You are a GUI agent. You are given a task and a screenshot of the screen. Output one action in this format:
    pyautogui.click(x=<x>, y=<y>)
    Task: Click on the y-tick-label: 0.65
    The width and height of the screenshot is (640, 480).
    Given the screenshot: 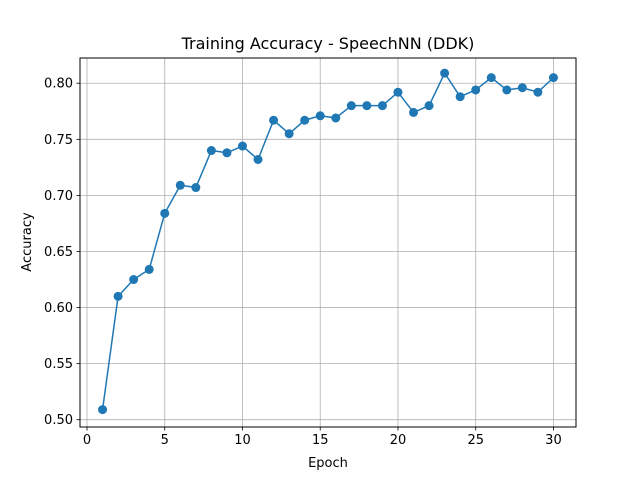 What is the action you would take?
    pyautogui.click(x=58, y=252)
    